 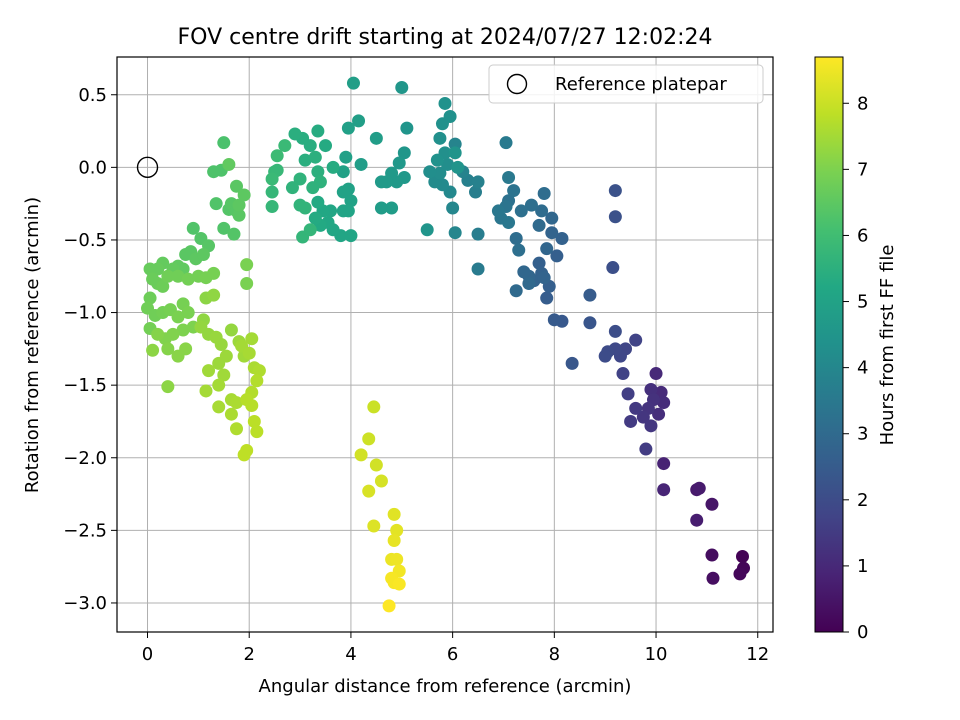 I want to click on x-tick-label: 12, so click(x=757, y=654).